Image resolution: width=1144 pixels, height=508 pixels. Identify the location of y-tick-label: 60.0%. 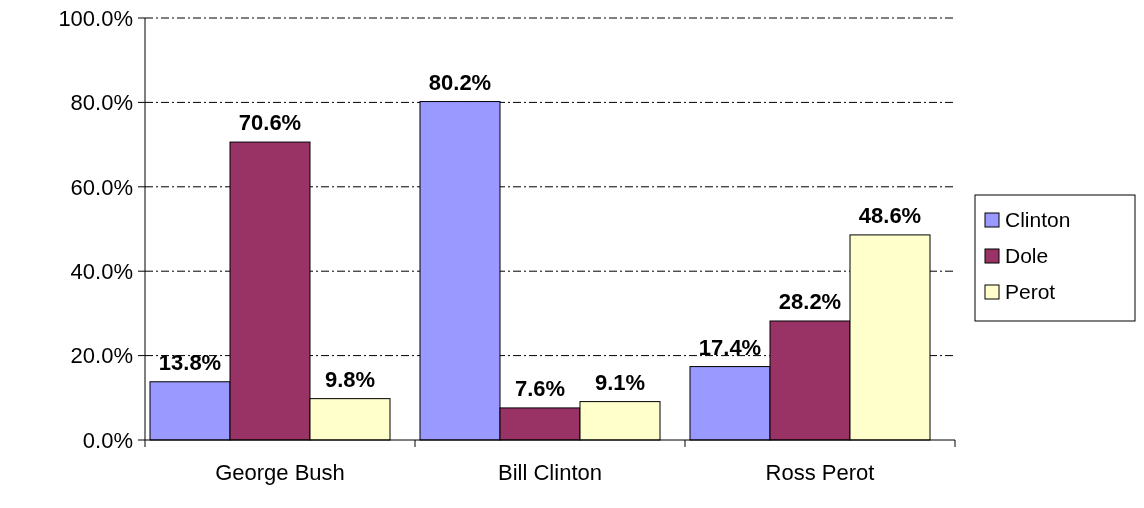
(101, 187).